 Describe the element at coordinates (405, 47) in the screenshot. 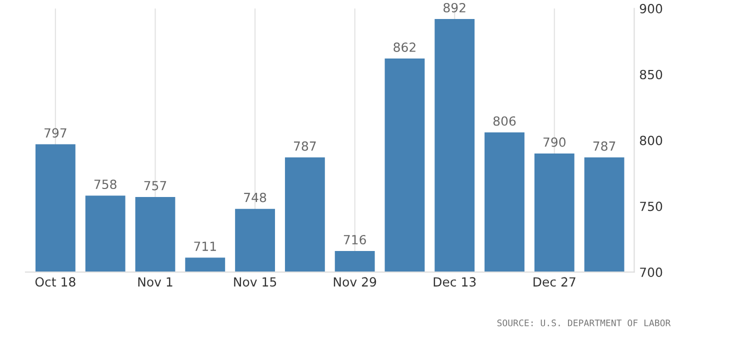

I see `data-label: 862` at that location.